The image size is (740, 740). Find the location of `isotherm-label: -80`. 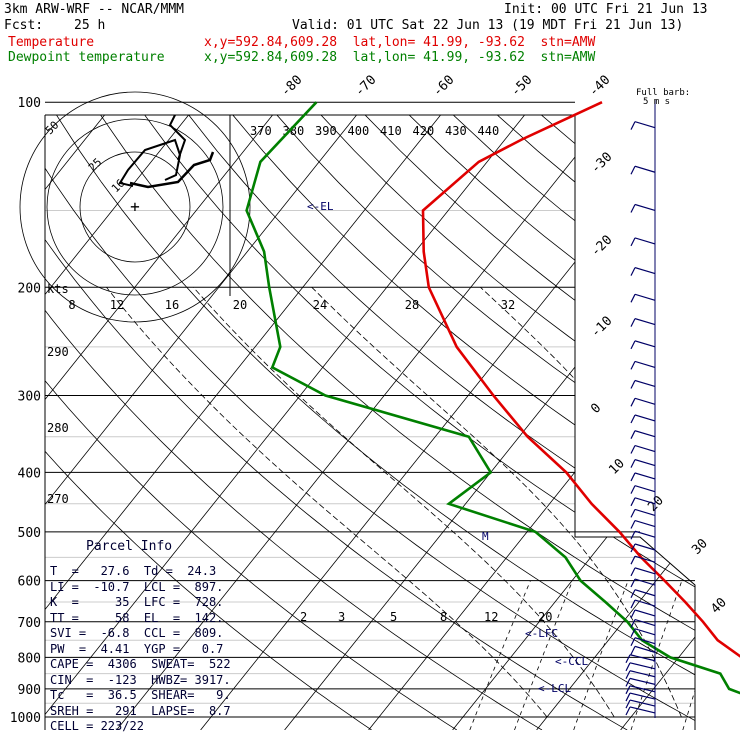

isotherm-label: -80 is located at coordinates (291, 86).